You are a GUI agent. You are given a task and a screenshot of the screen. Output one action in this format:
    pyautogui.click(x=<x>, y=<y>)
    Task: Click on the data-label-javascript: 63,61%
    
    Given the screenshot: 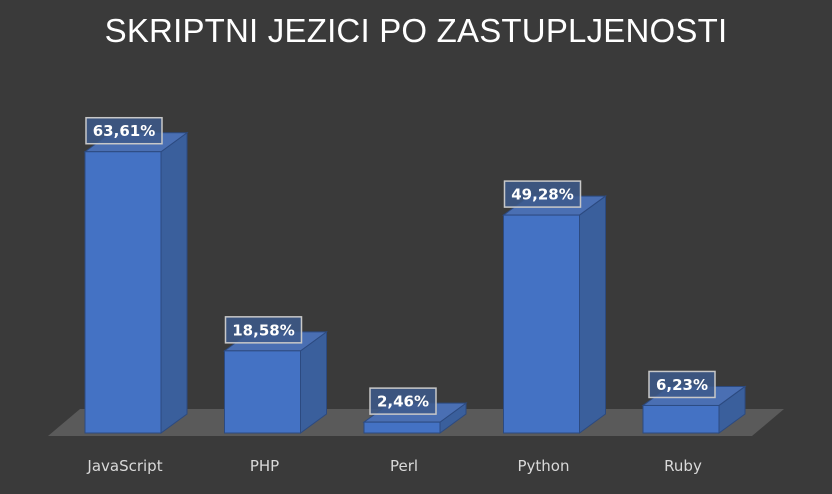 What is the action you would take?
    pyautogui.click(x=124, y=130)
    